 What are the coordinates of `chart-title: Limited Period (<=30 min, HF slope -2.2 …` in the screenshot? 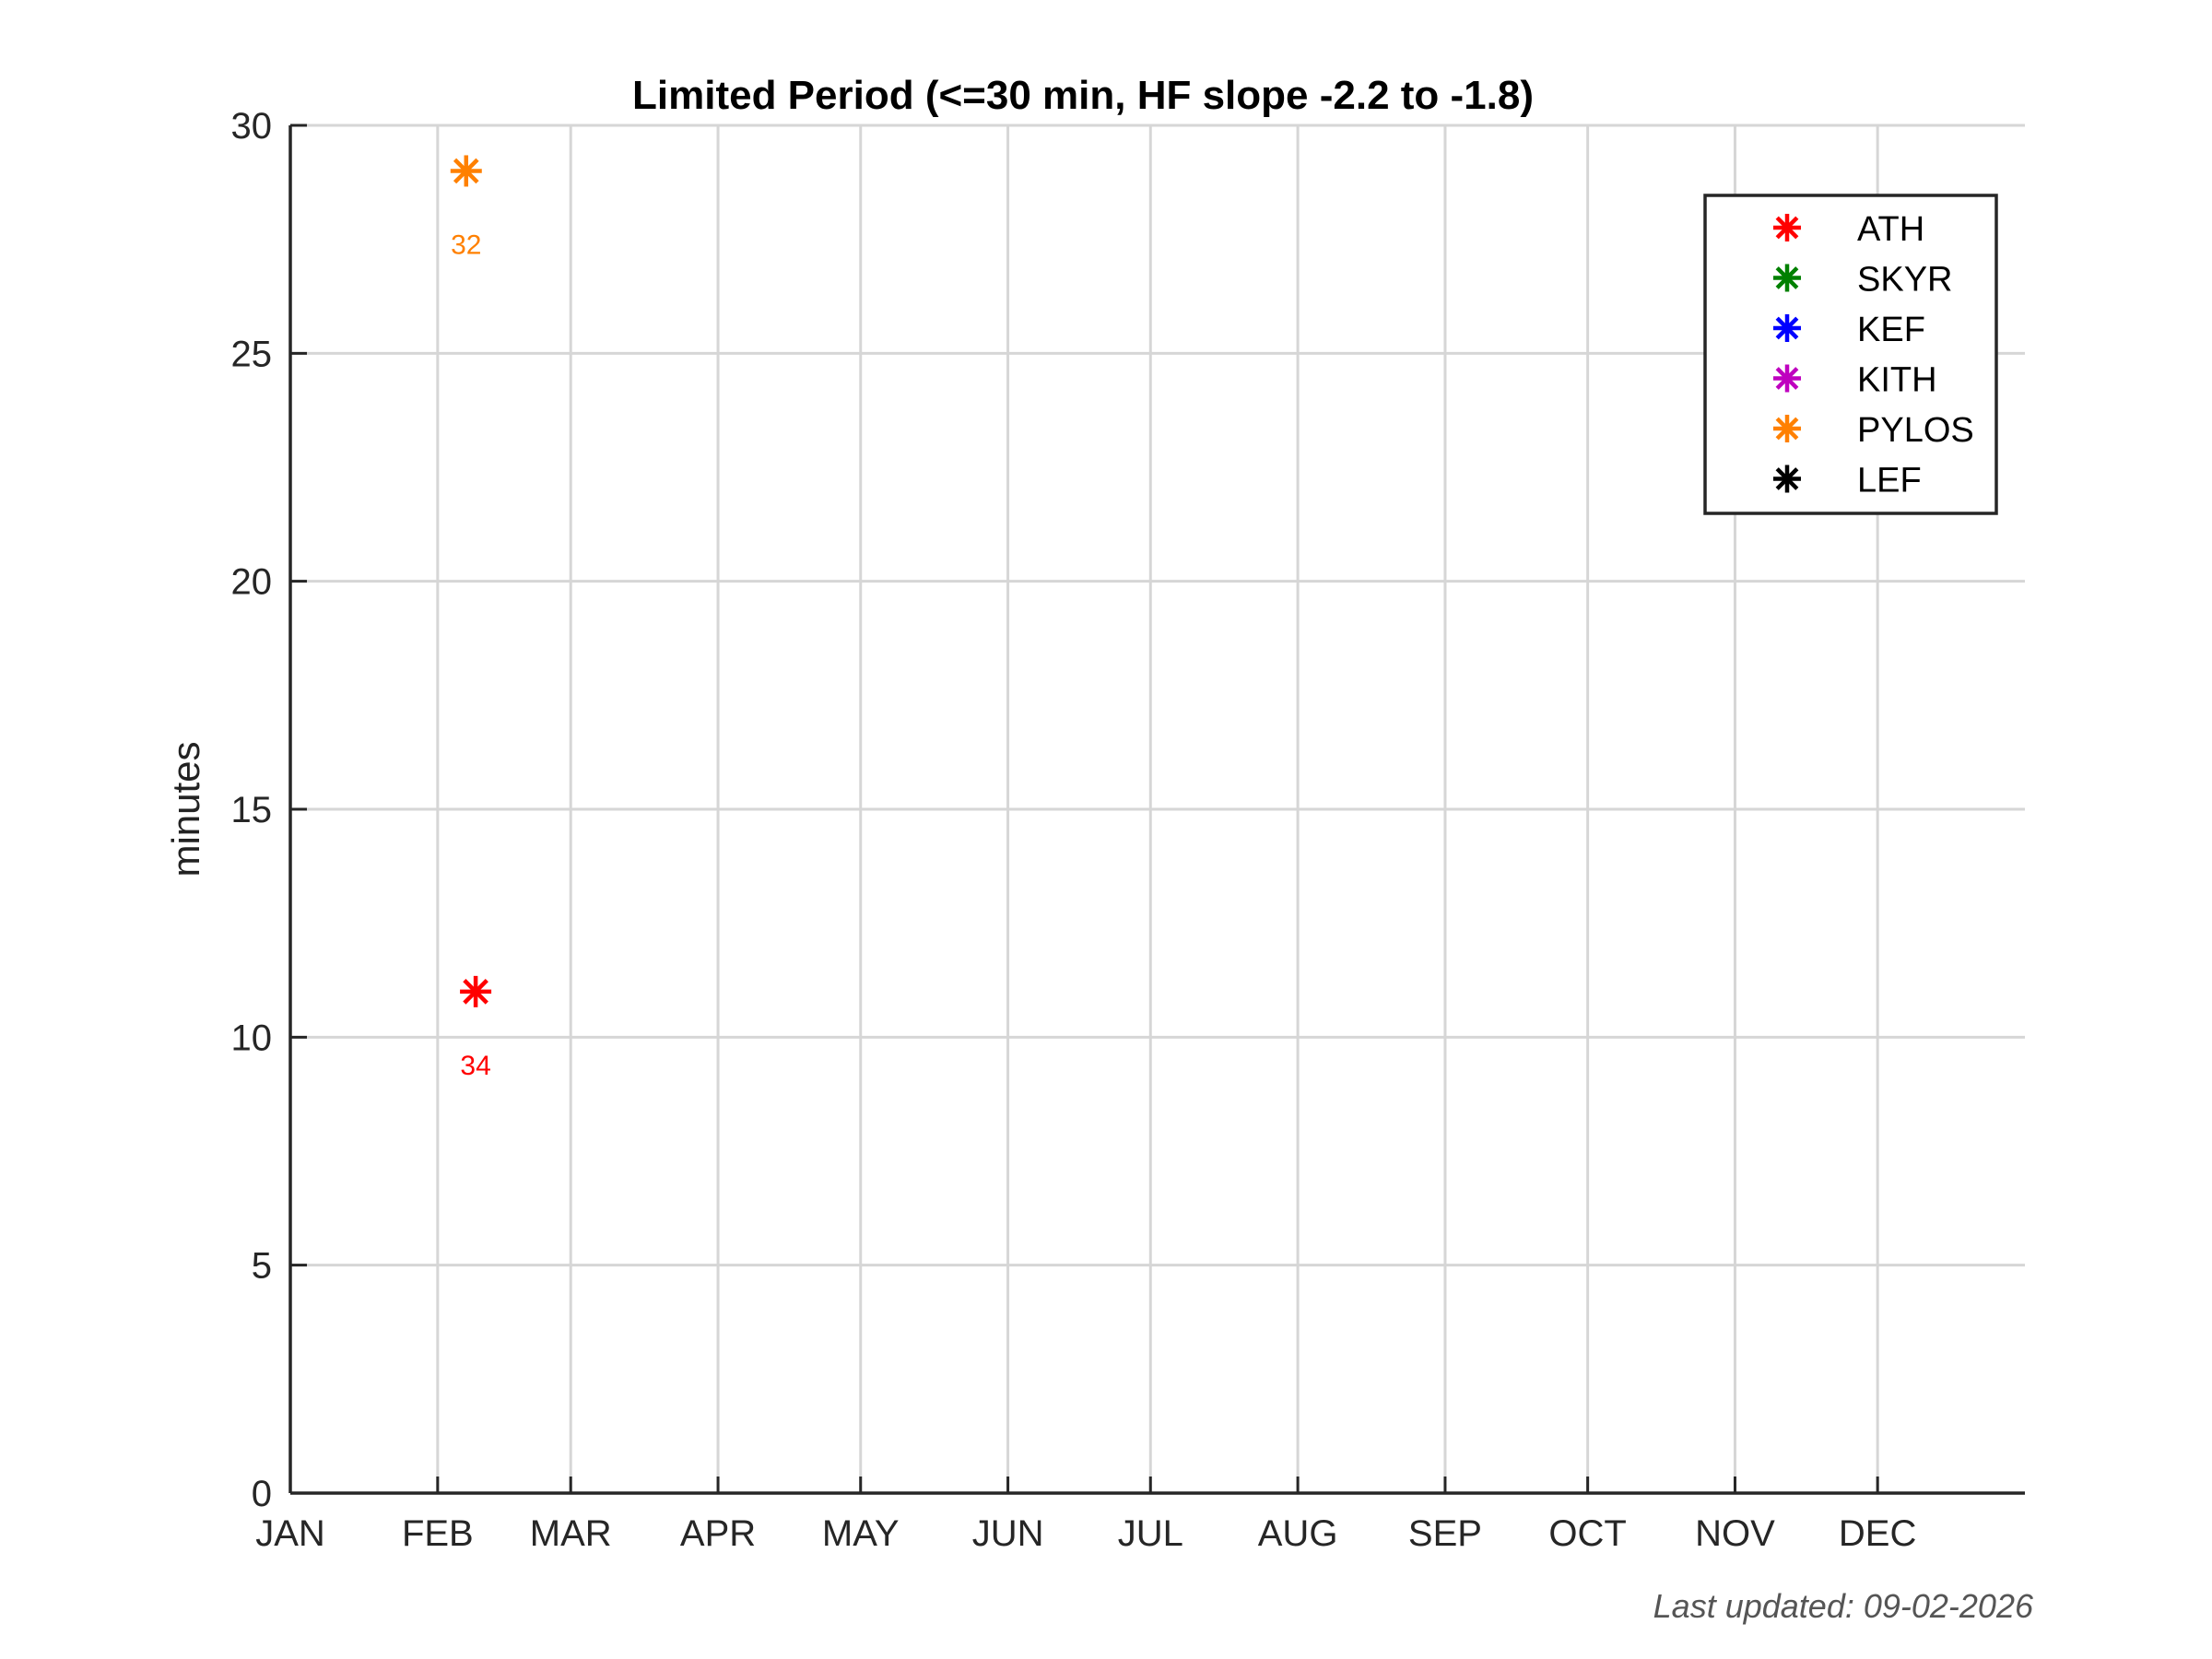 It's located at (1083, 95).